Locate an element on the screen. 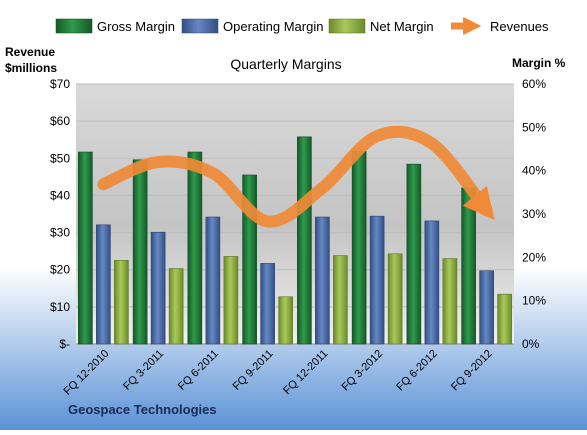 Image resolution: width=587 pixels, height=435 pixels. legend-label-net: Net Margin is located at coordinates (402, 26).